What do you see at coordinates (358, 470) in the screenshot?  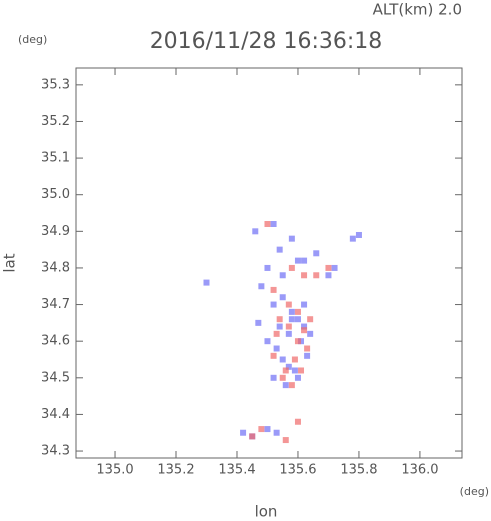 I see `x-tick-label: 135.8` at bounding box center [358, 470].